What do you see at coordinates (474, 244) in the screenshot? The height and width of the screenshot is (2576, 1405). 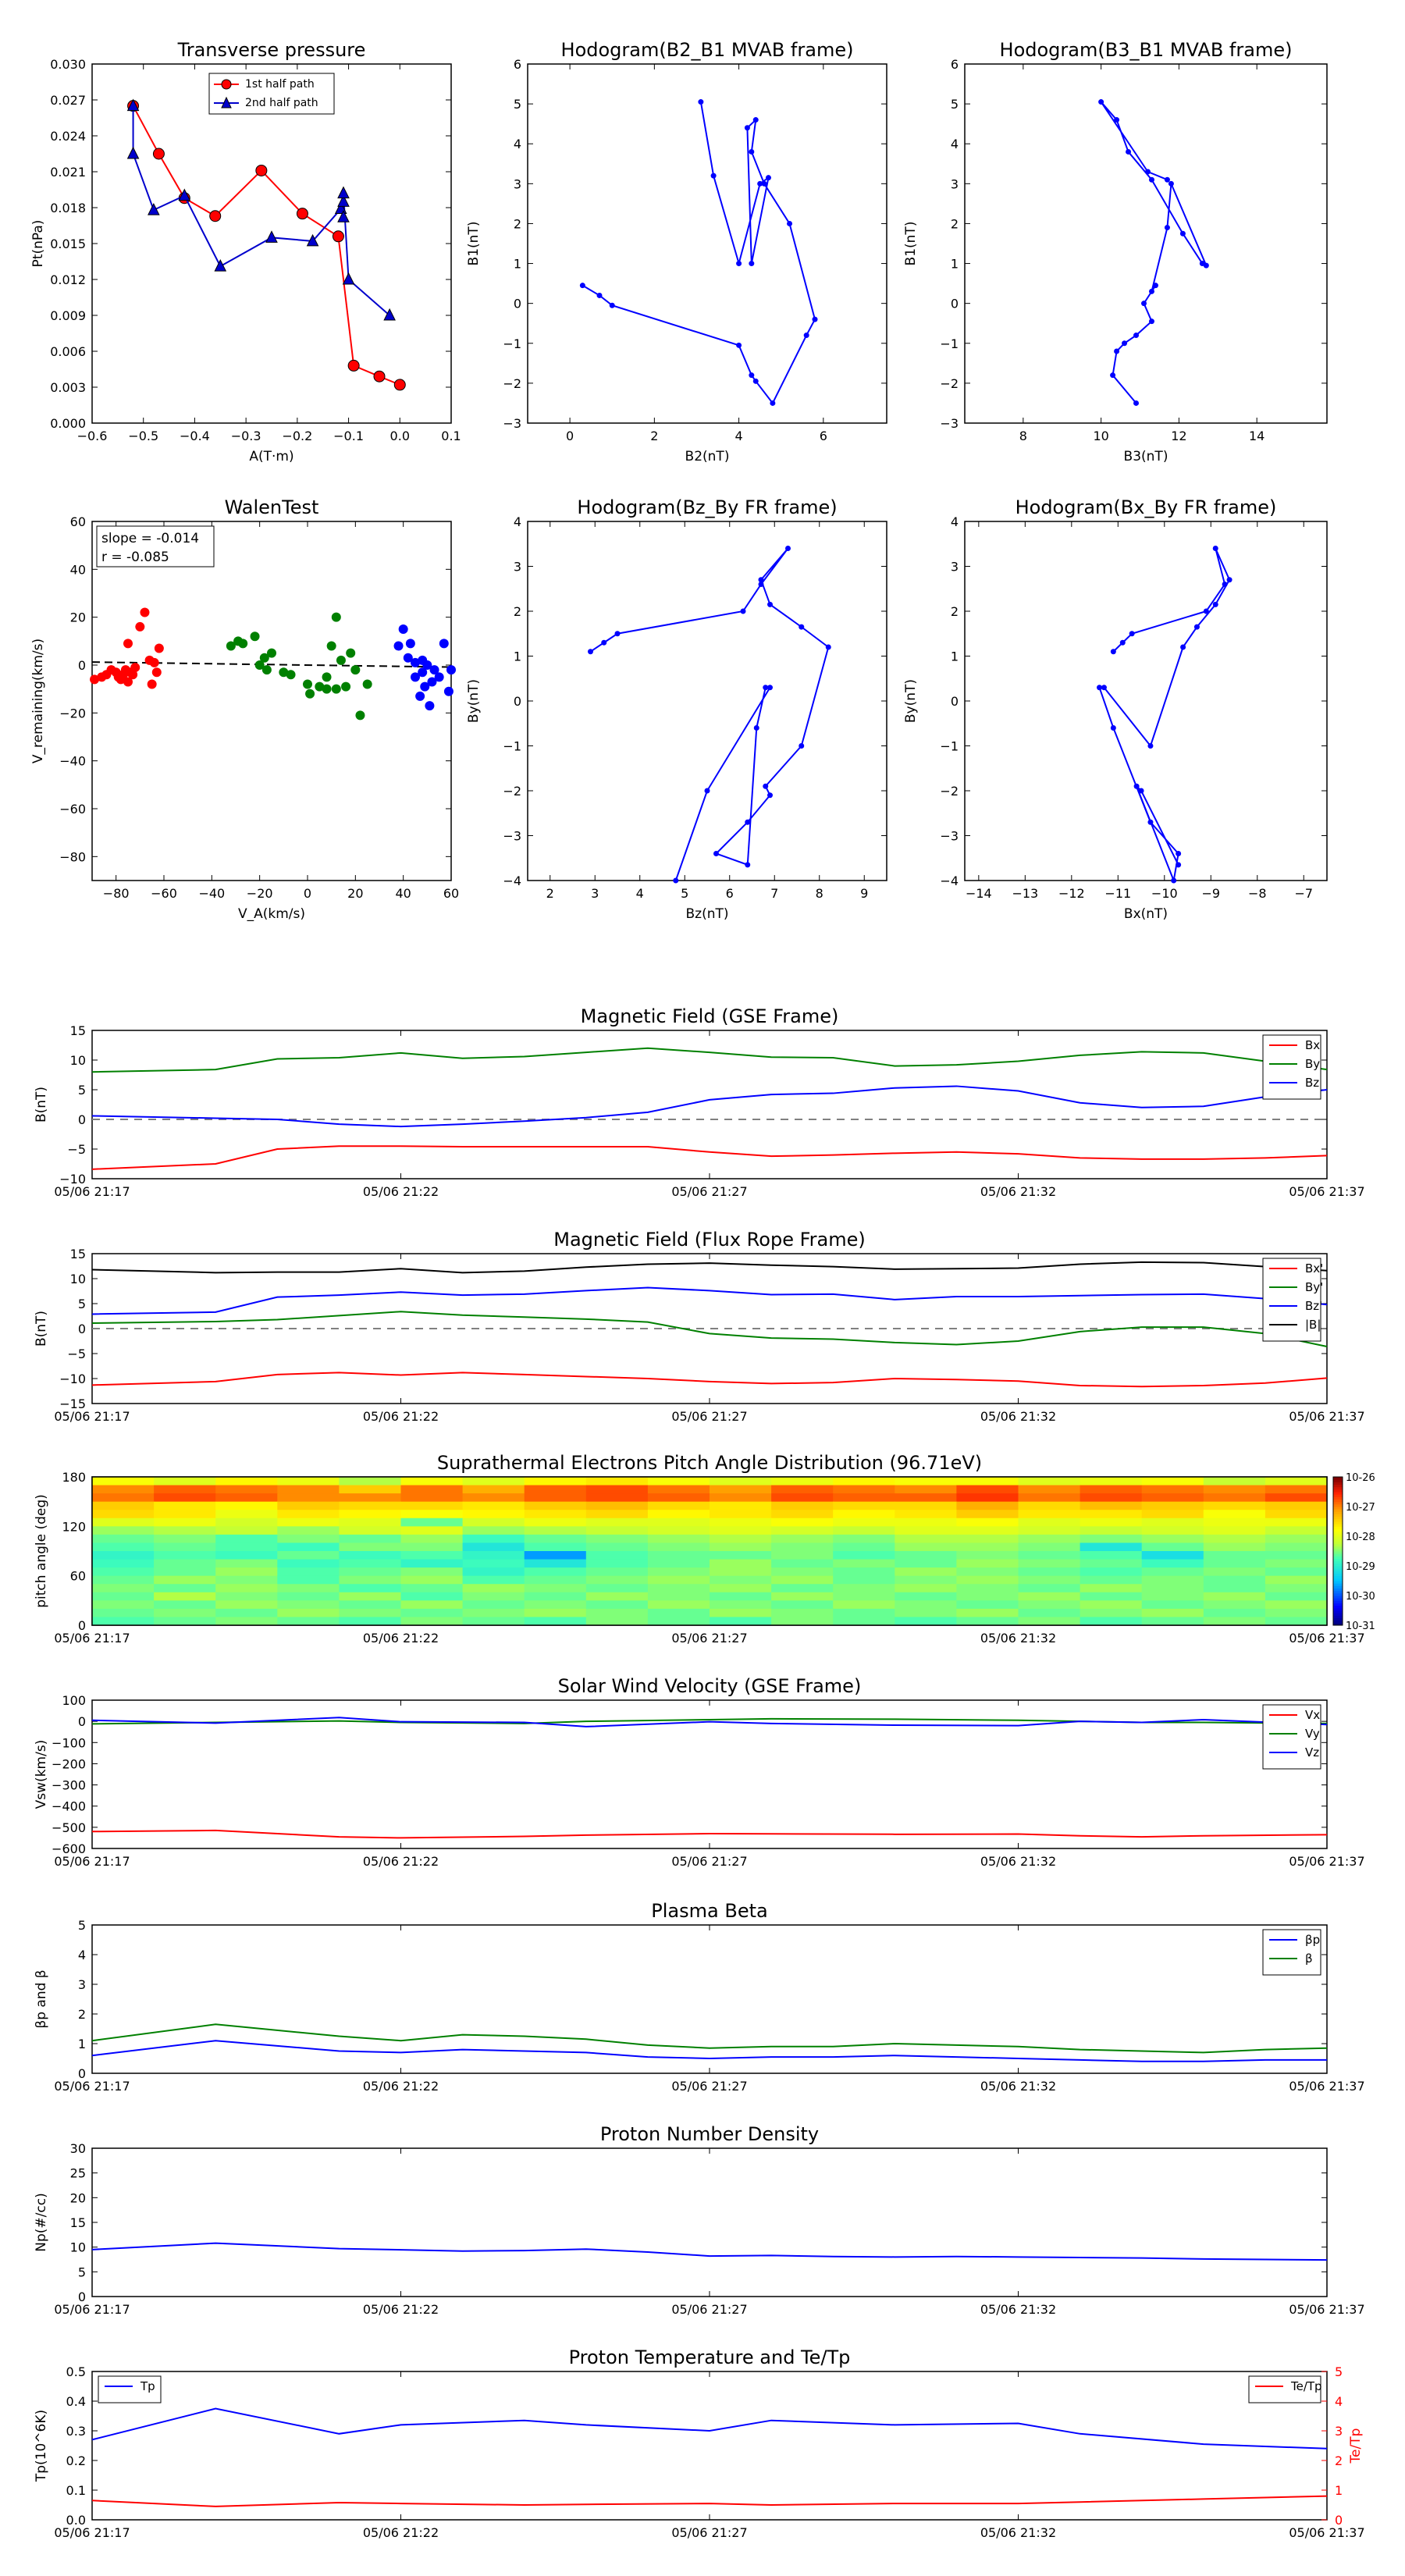 I see `y-axis-label: B1(nT)` at bounding box center [474, 244].